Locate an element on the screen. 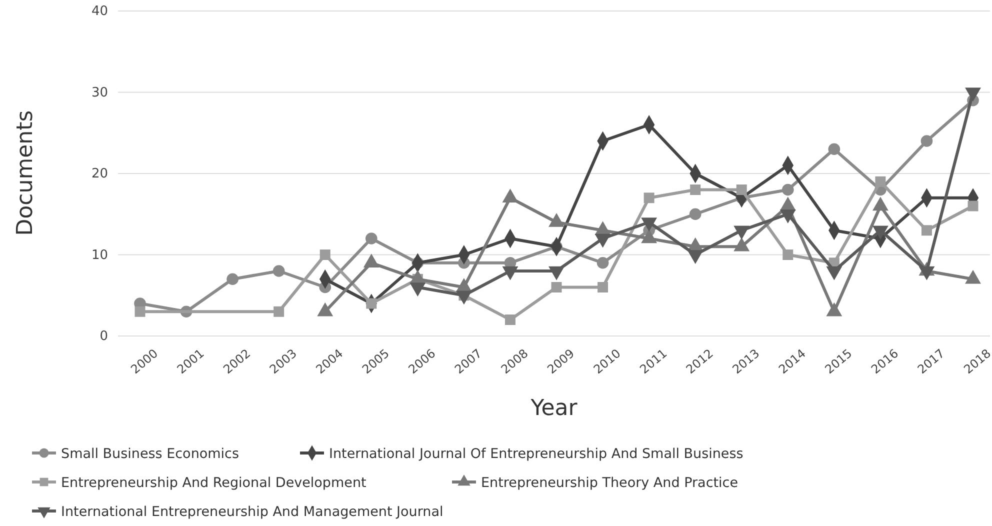  legend-label: Entrepreneurship Theory And Practice is located at coordinates (609, 483).